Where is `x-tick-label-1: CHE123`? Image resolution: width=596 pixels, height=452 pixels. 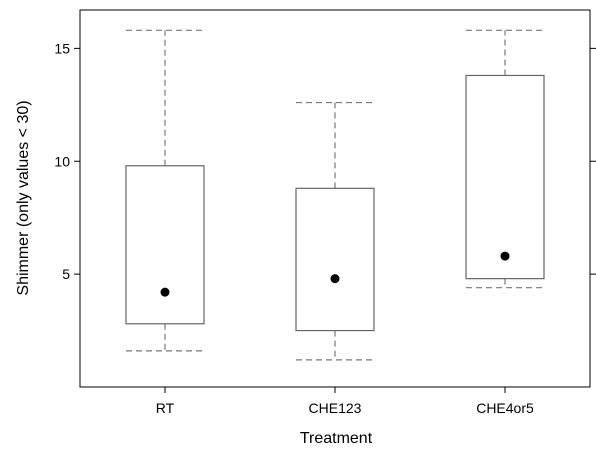
x-tick-label-1: CHE123 is located at coordinates (335, 408).